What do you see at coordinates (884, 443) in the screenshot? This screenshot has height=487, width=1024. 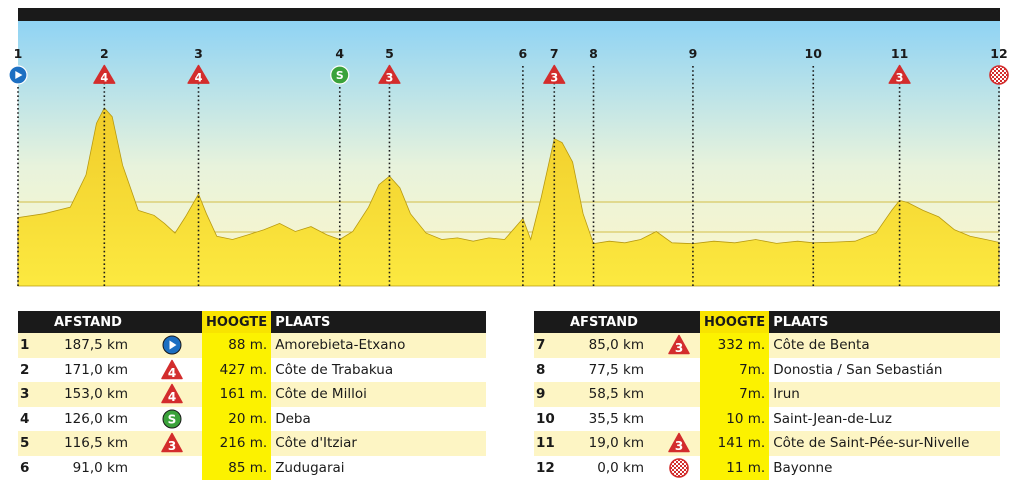 I see `row-place: Côte de Saint-Pée-sur-Nivelle` at bounding box center [884, 443].